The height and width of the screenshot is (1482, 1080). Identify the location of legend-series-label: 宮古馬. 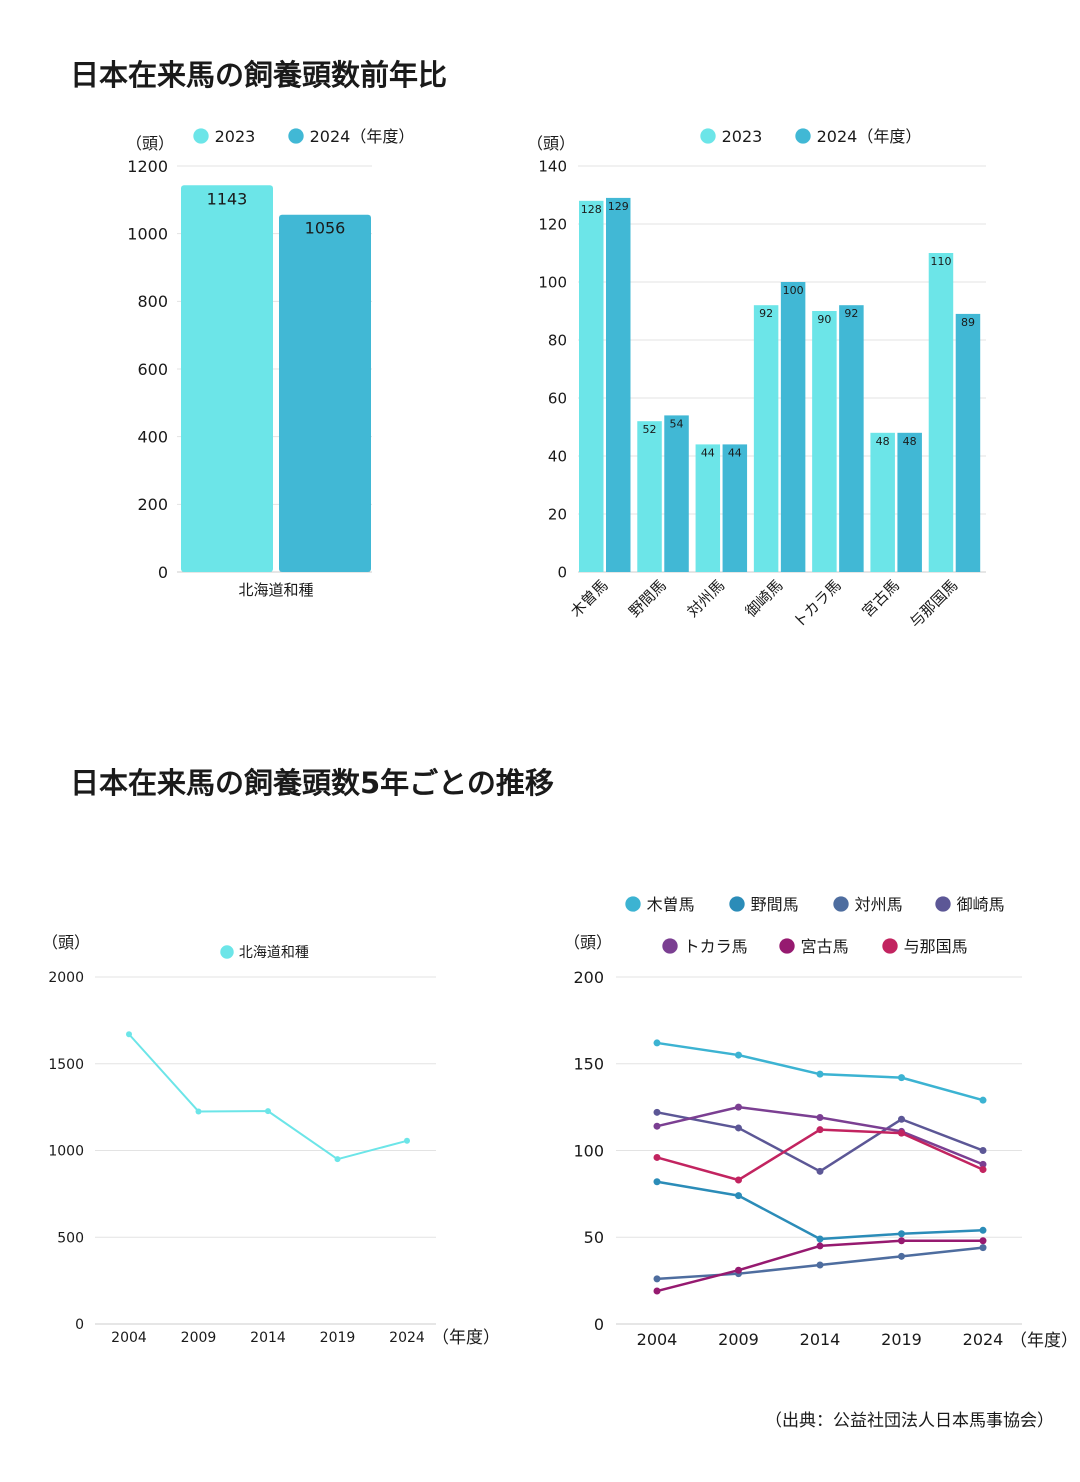
(825, 946).